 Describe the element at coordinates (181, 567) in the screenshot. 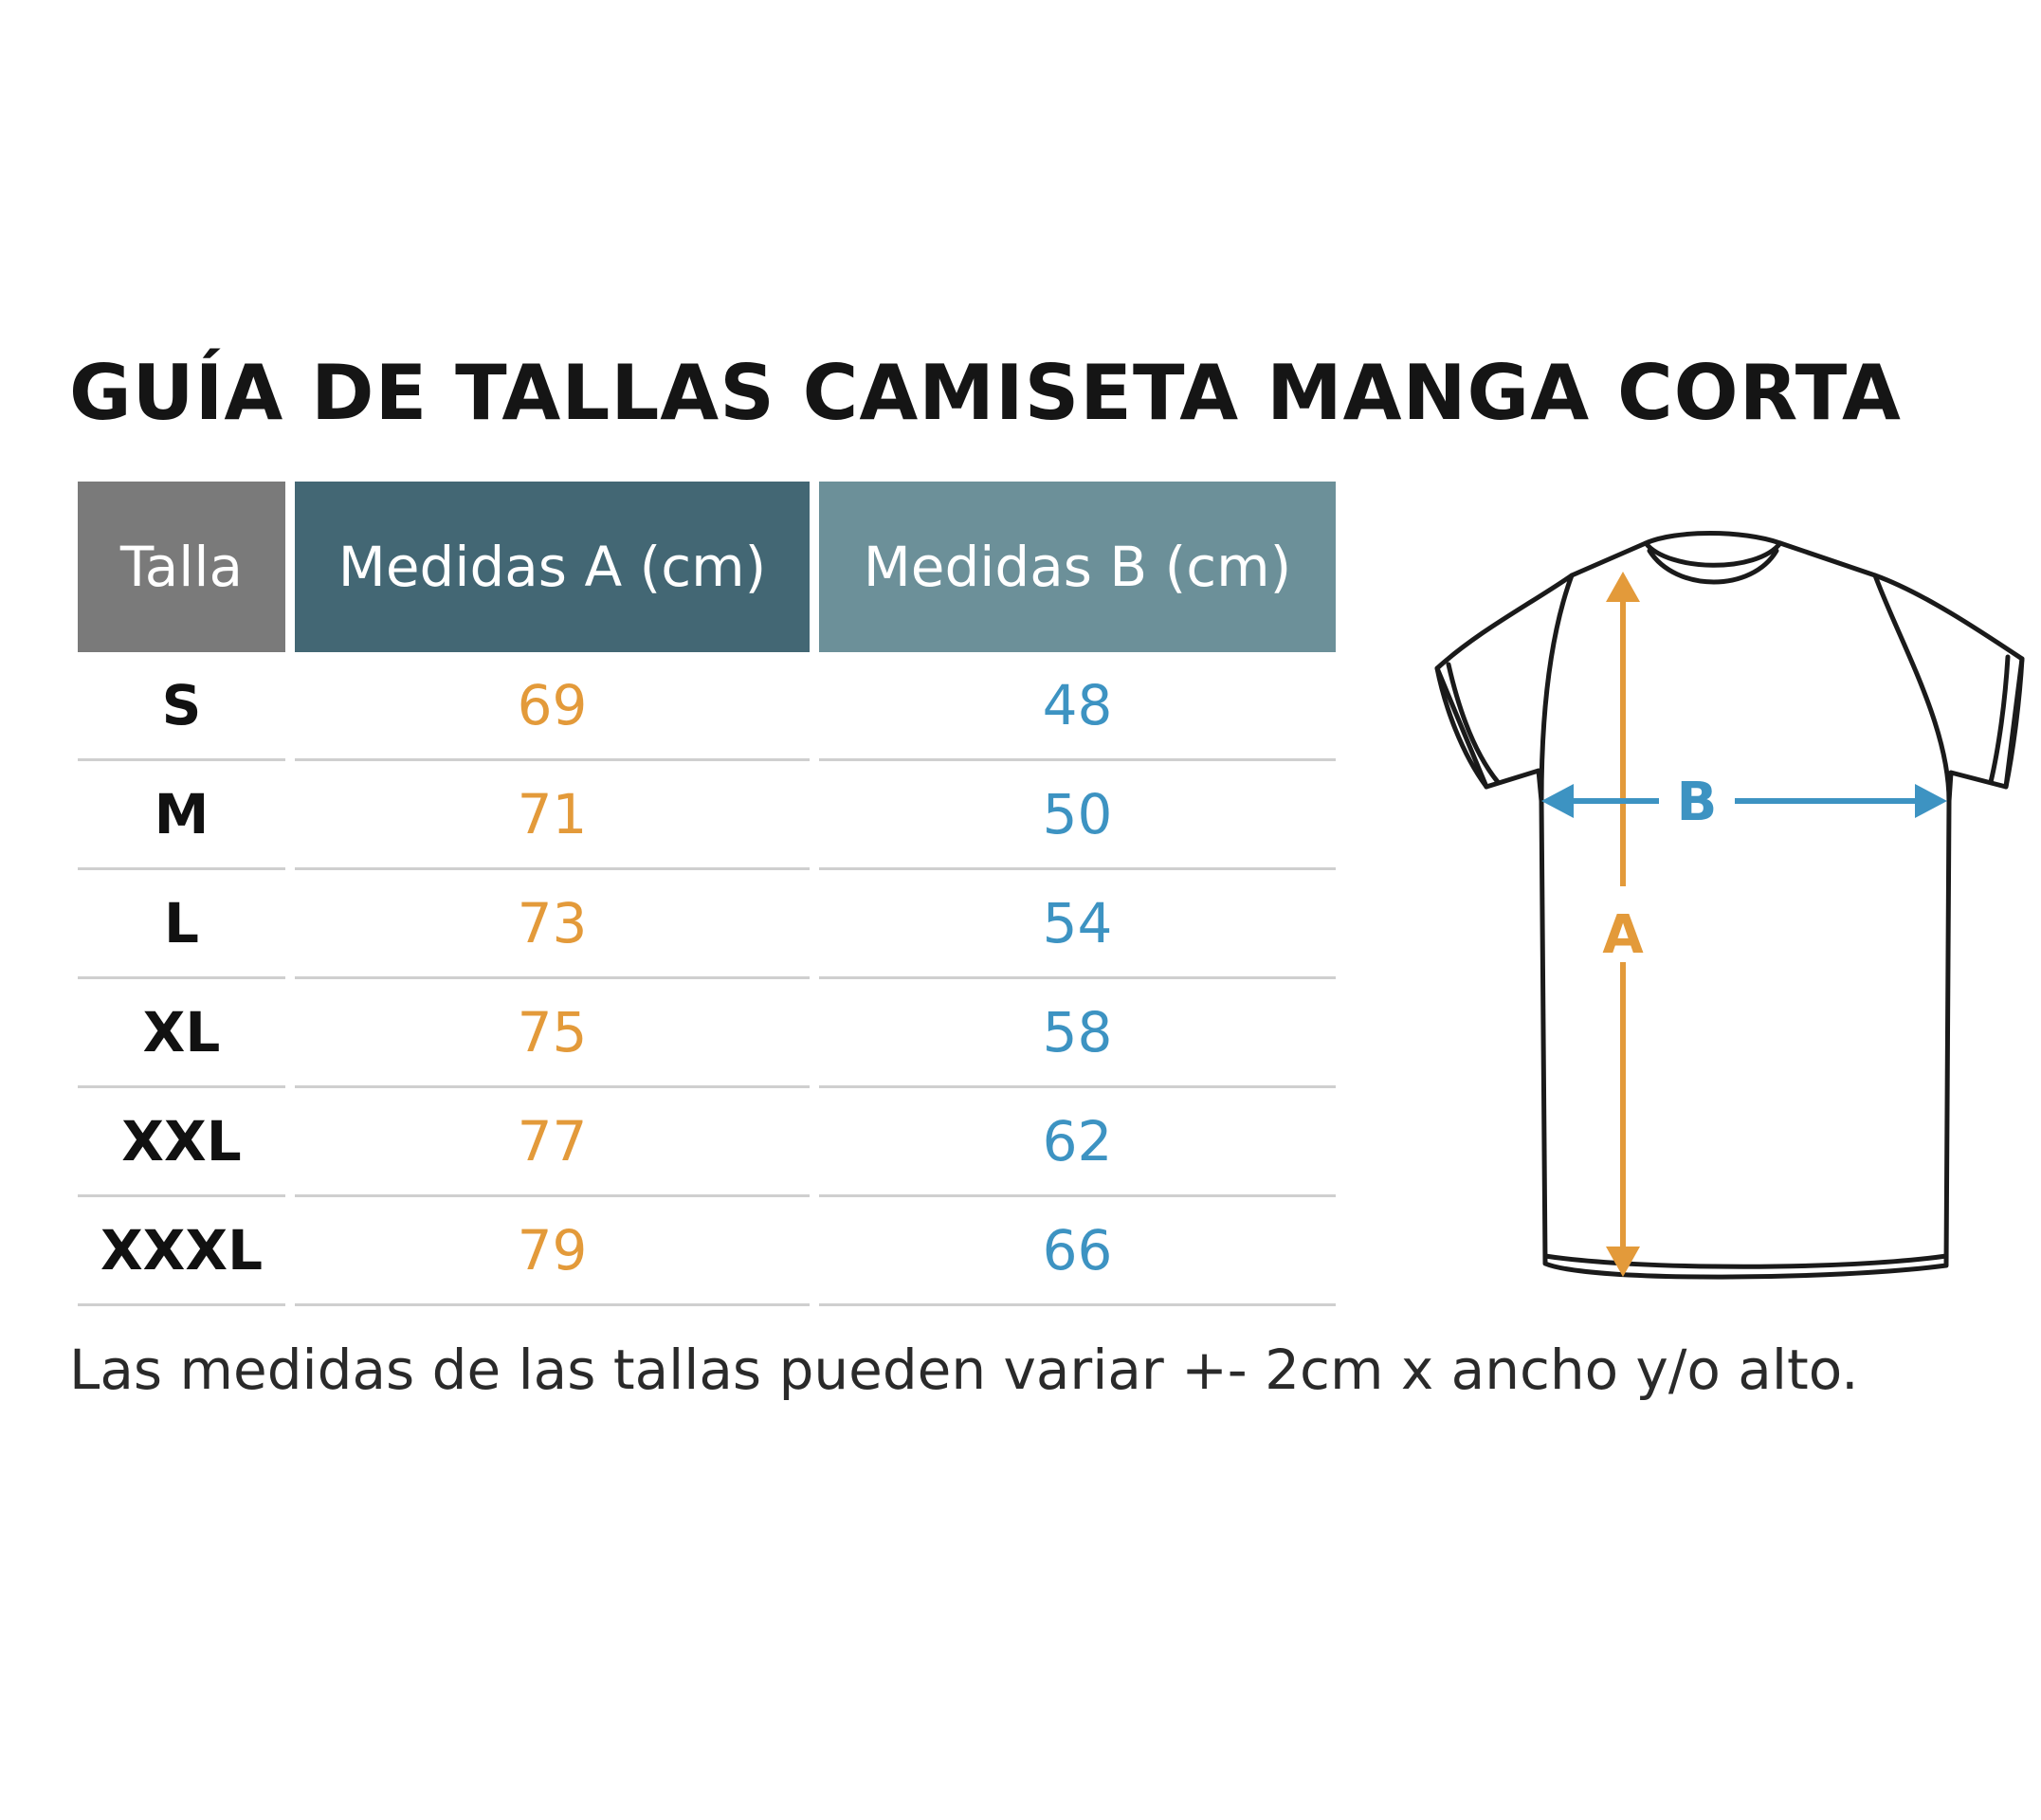

I see `header-talla: Talla` at that location.